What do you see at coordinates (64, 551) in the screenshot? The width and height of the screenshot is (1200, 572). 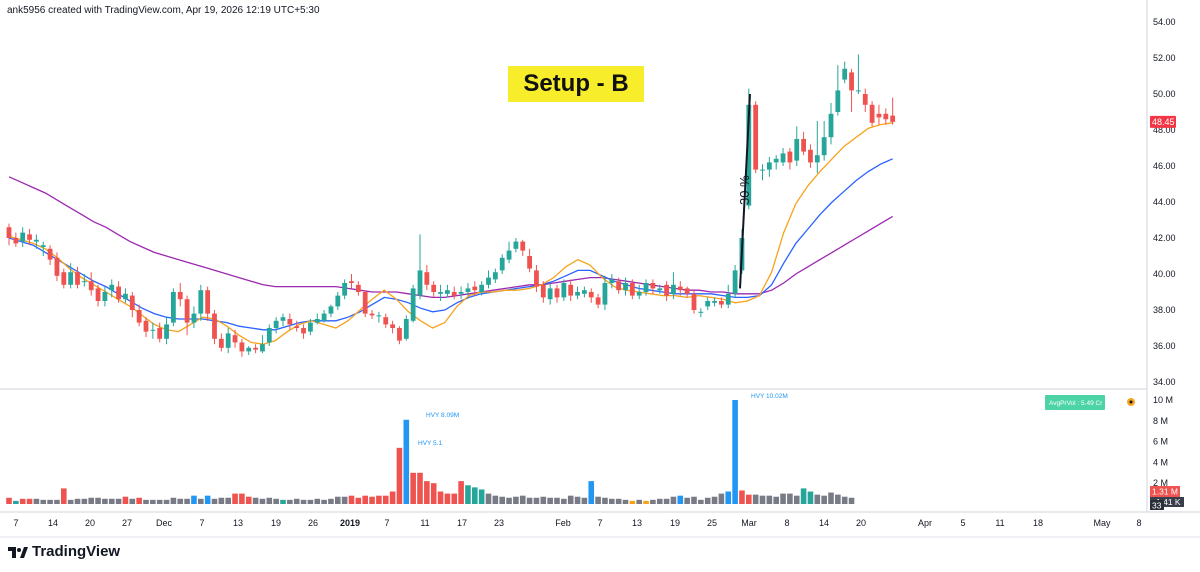 I see `tradingview-logo: TradingView` at bounding box center [64, 551].